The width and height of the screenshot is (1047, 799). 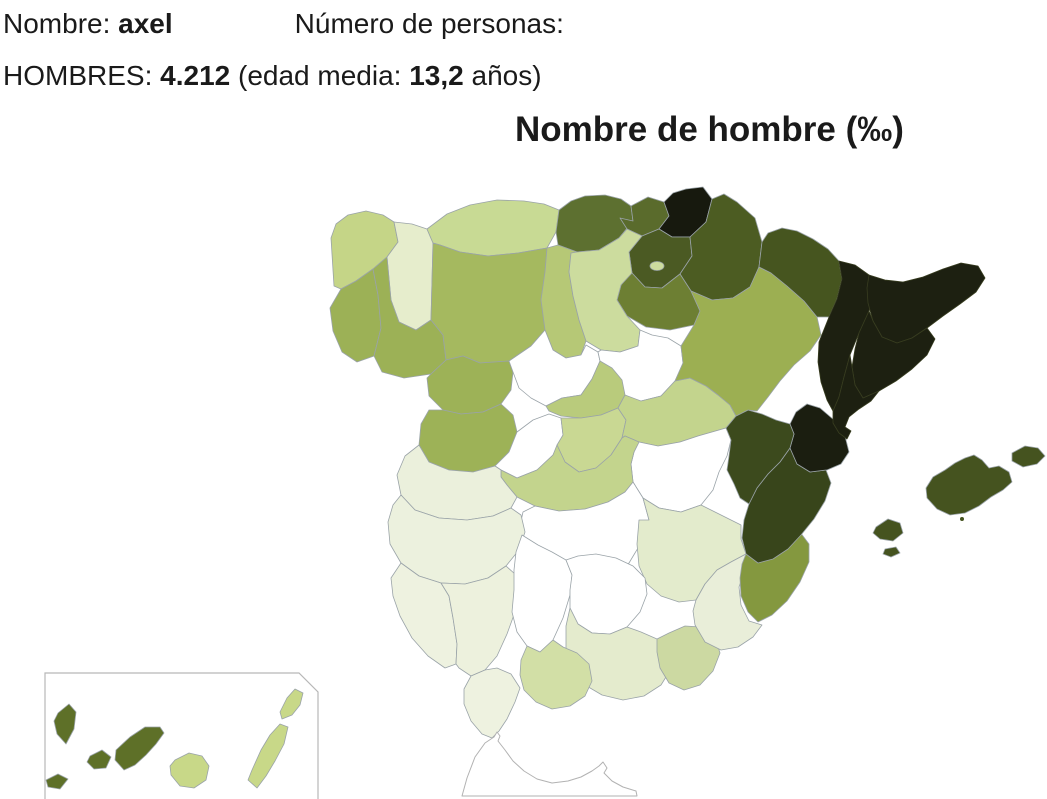 I want to click on province-teruel, so click(x=760, y=457).